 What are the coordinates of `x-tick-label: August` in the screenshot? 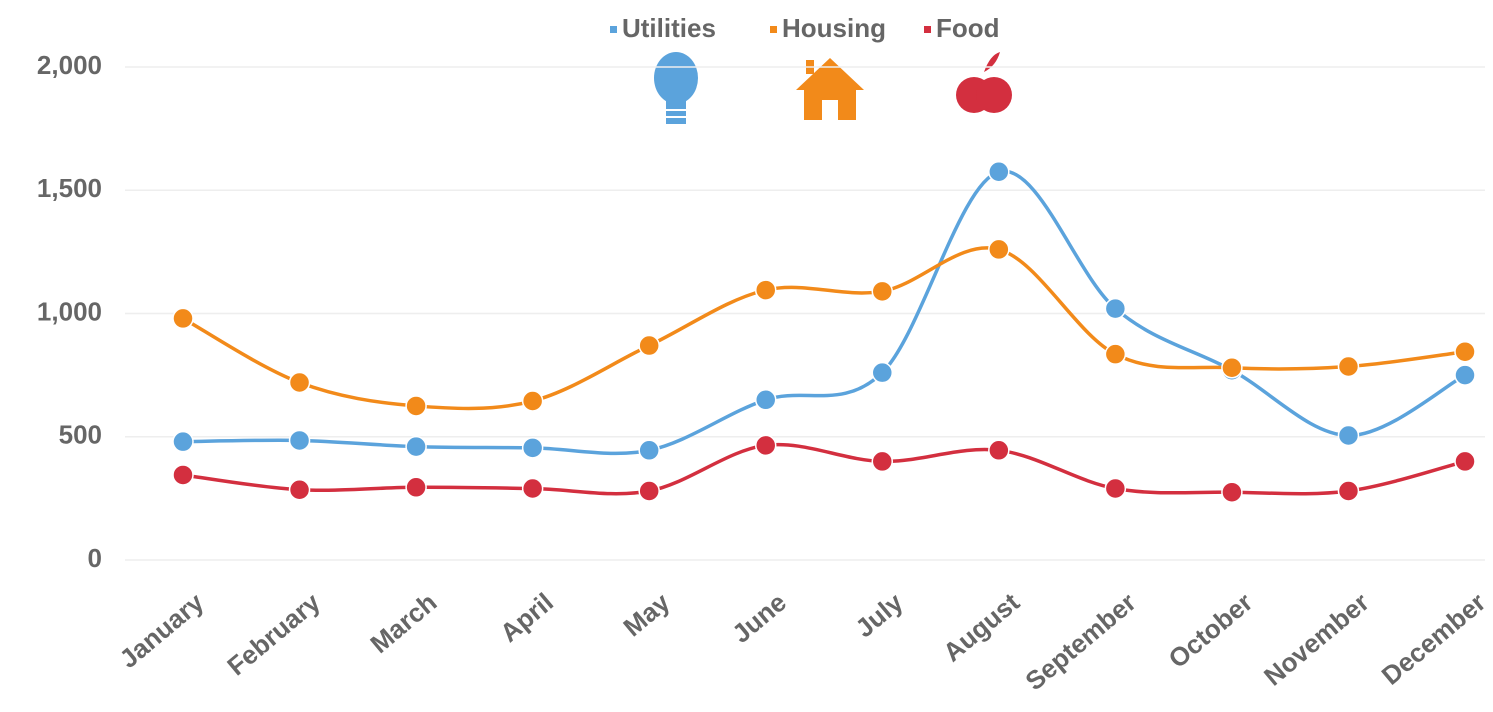 It's located at (981, 627).